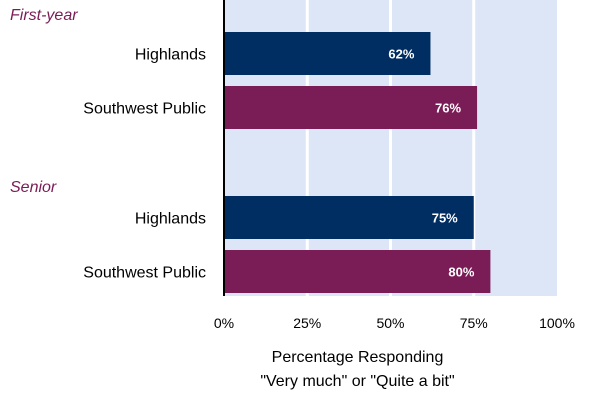 Image resolution: width=593 pixels, height=396 pixels. I want to click on x-tick-label: 50%, so click(390, 323).